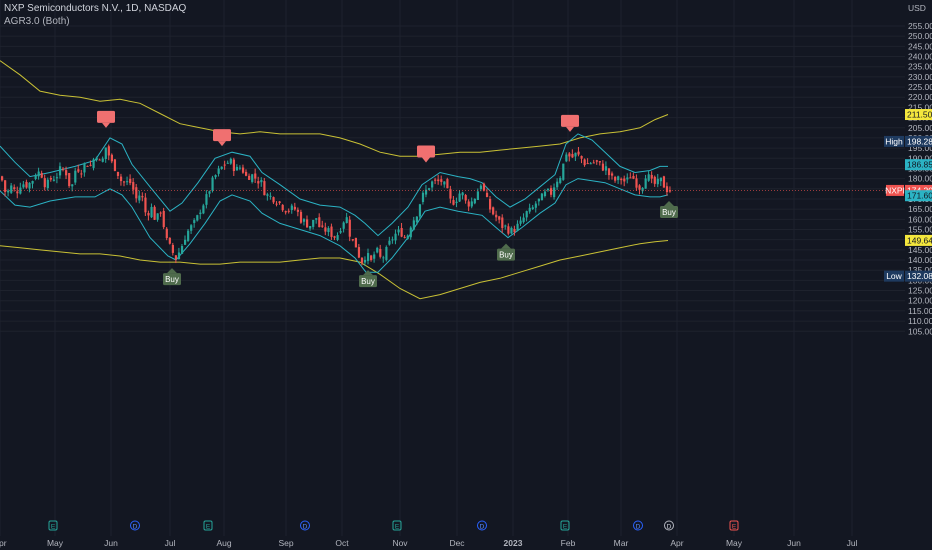 The height and width of the screenshot is (550, 932). What do you see at coordinates (342, 543) in the screenshot?
I see `x-tick-label: Oct` at bounding box center [342, 543].